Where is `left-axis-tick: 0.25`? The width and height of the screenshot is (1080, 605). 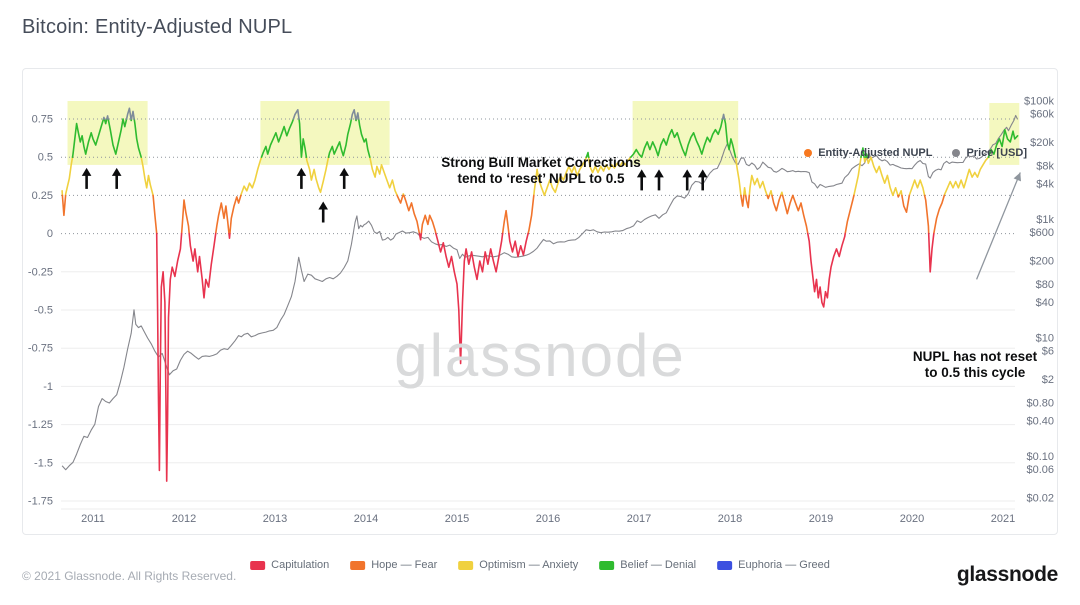
left-axis-tick: 0.25 is located at coordinates (42, 196).